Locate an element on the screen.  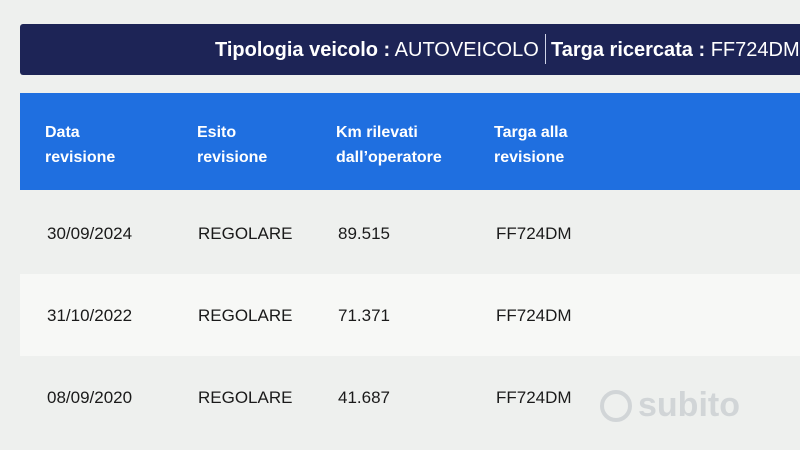
vehicle-type-label: Tipologia veicolo : is located at coordinates (303, 50).